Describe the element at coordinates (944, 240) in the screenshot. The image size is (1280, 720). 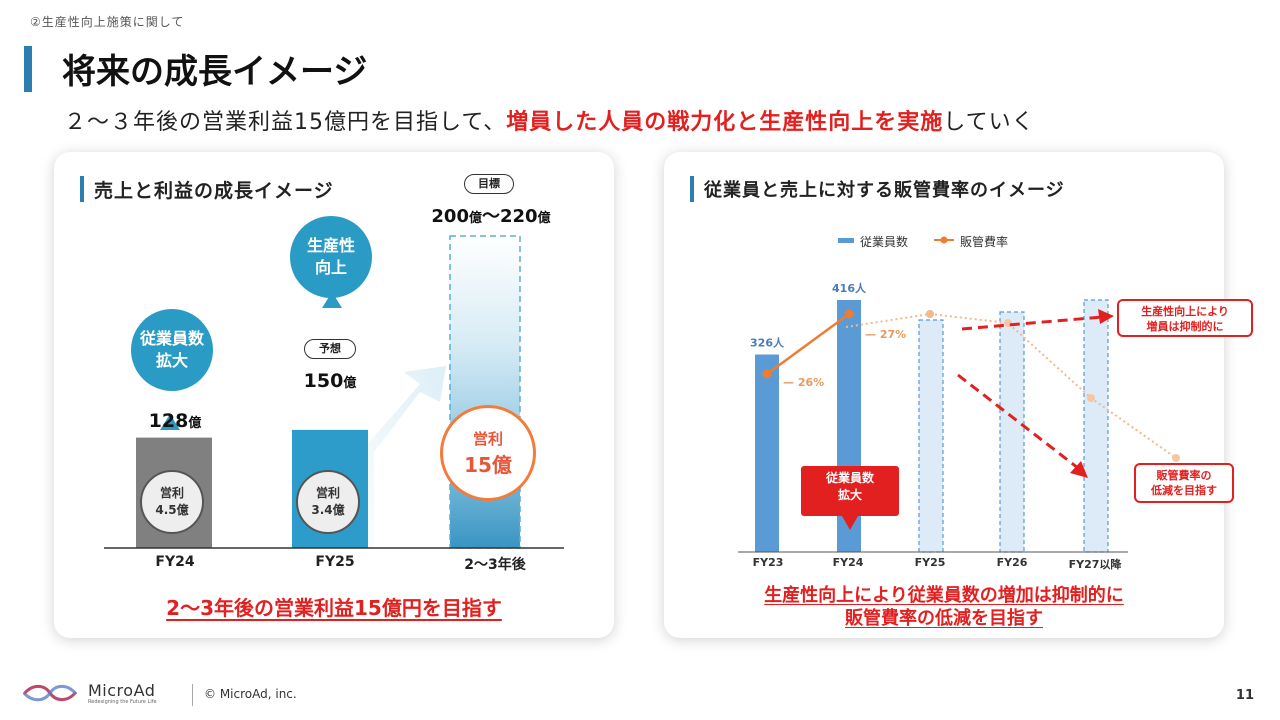
I see `legend-marker-ratio` at that location.